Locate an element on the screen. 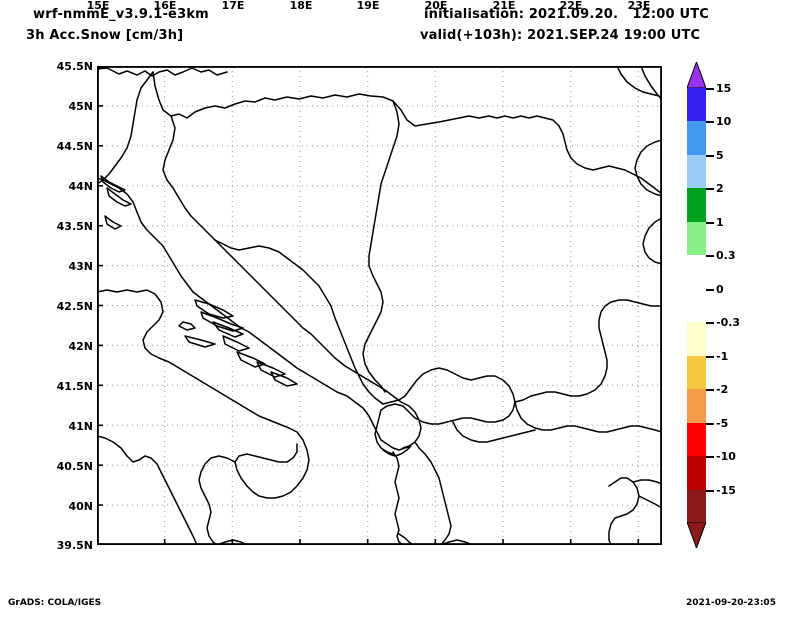  lon-label-22e: 22E is located at coordinates (571, 6).